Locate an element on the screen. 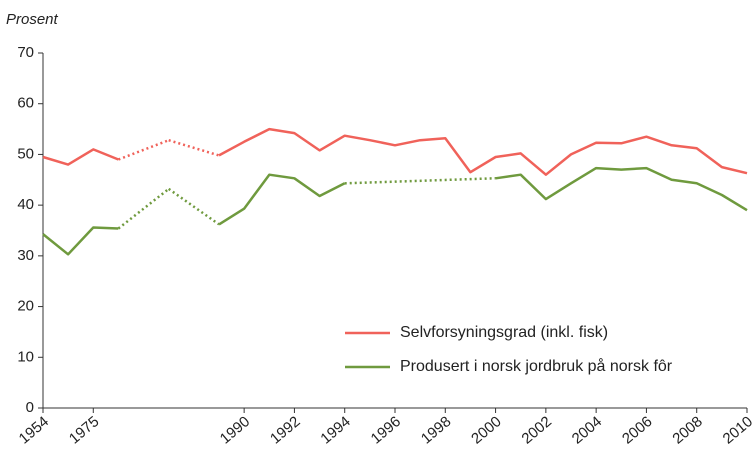 This screenshot has height=464, width=754. y-tick-label: 50 is located at coordinates (25, 153).